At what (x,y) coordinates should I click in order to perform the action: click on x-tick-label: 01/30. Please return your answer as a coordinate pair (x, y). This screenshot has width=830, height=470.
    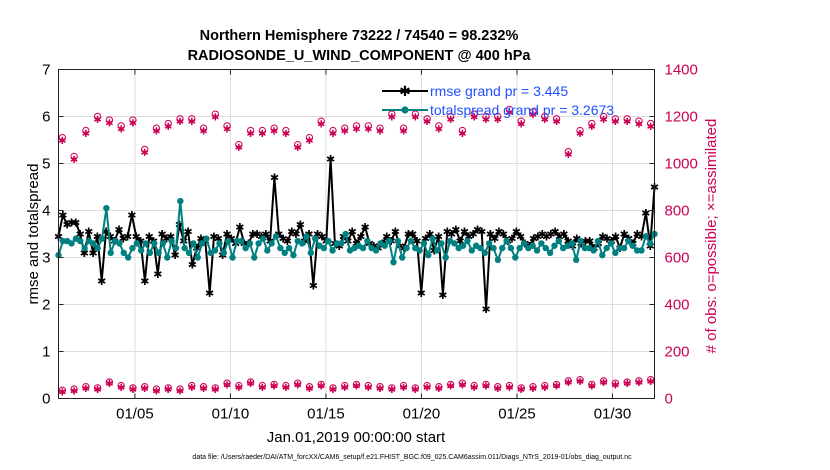
    Looking at the image, I should click on (613, 414).